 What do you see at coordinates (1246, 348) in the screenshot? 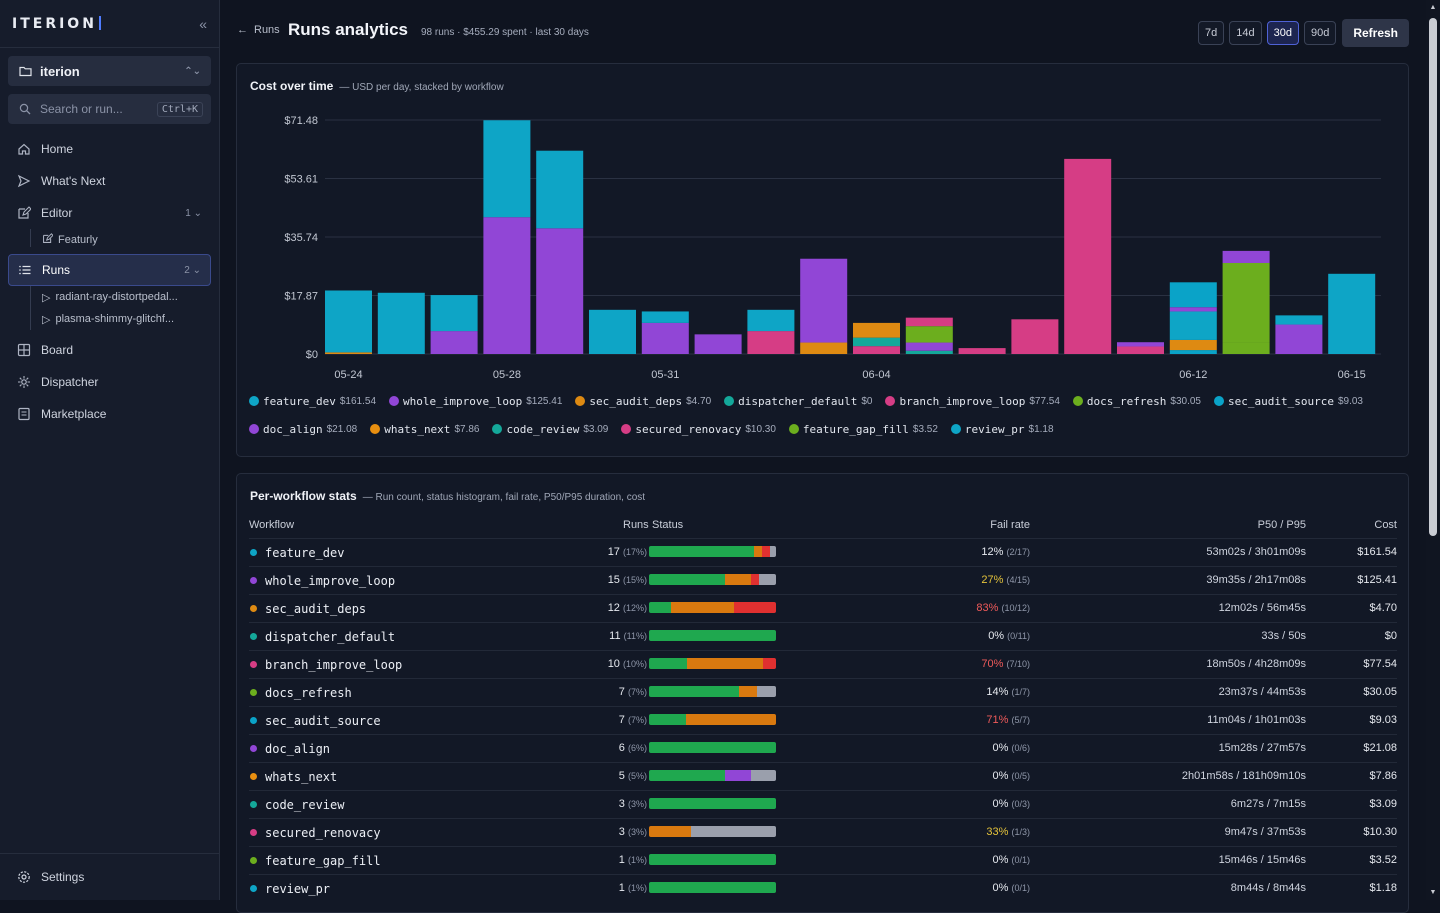
I see `bar-segment-docs-refresh` at bounding box center [1246, 348].